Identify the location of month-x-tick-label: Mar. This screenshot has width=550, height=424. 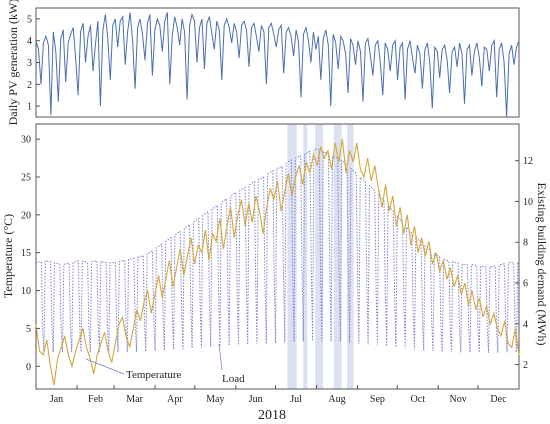
(134, 399).